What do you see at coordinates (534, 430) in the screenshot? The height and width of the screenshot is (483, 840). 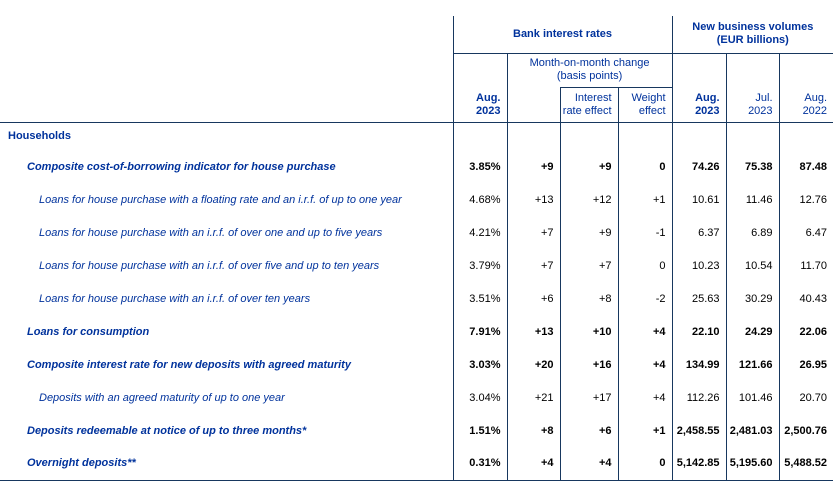 I see `mom-change-value: +8` at bounding box center [534, 430].